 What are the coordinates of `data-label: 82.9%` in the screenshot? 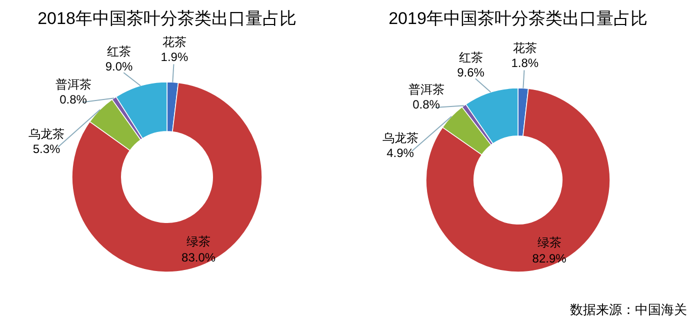 It's located at (549, 258).